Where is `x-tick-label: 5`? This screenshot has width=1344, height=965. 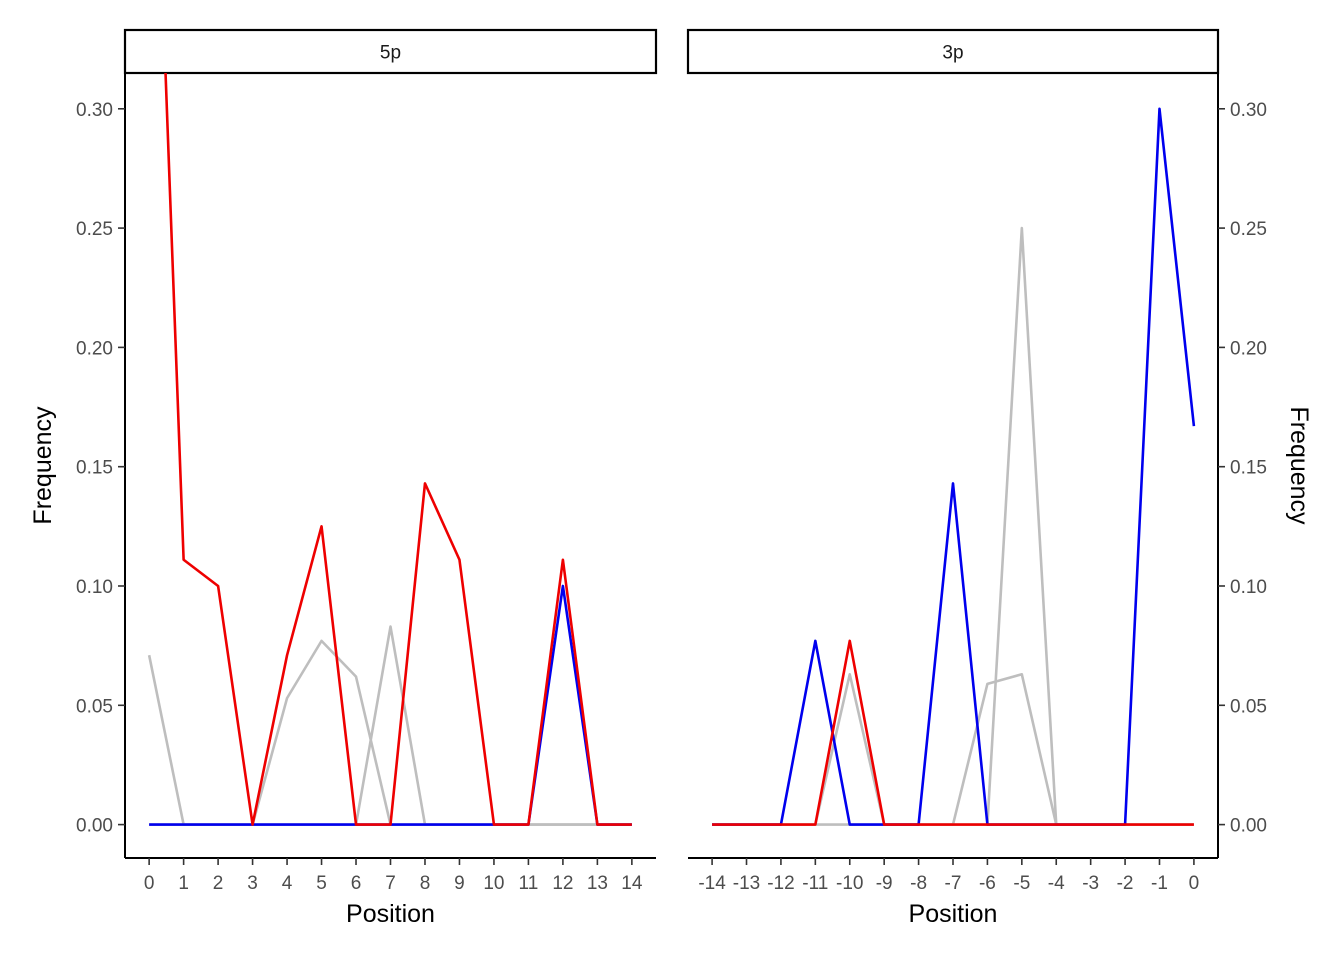 x-tick-label: 5 is located at coordinates (321, 883).